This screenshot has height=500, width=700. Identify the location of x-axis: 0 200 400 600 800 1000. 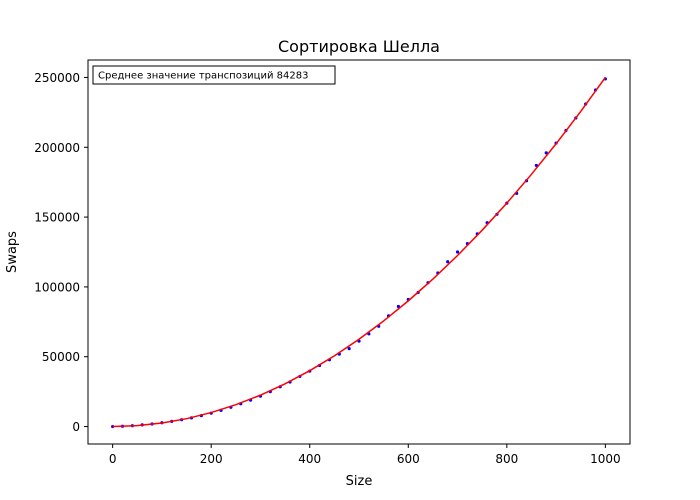
(365, 455).